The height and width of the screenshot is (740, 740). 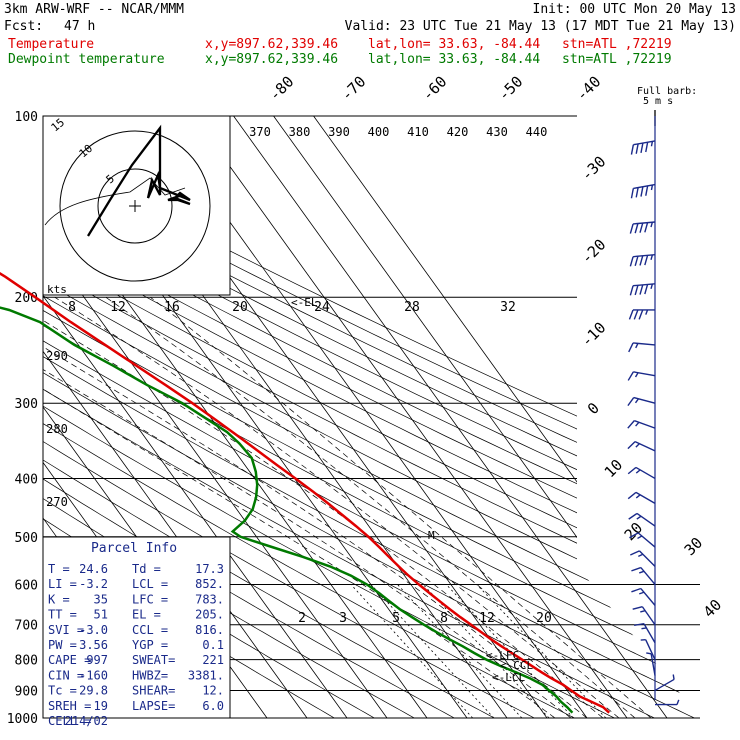 What do you see at coordinates (146, 615) in the screenshot?
I see `parcel-row-label2: EL =` at bounding box center [146, 615].